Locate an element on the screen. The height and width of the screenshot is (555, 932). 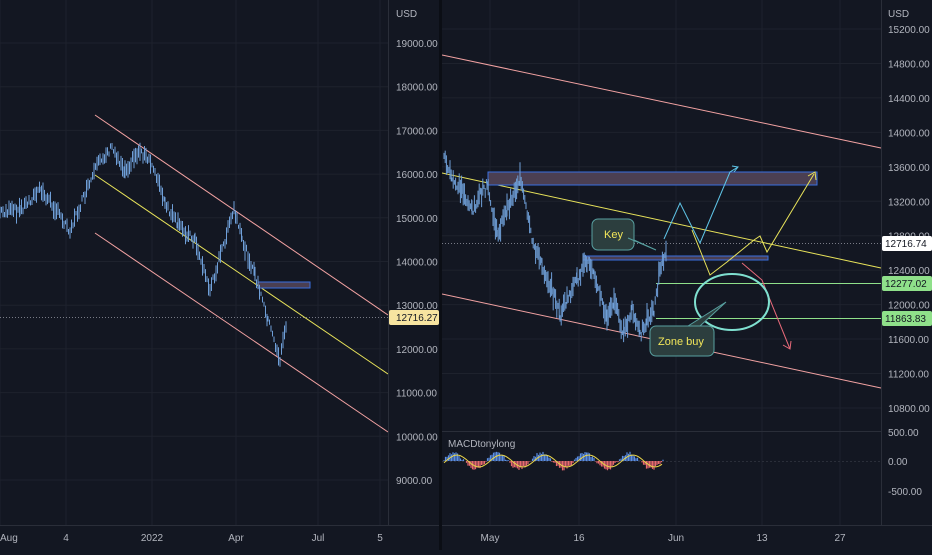
projection-arrow-pink is located at coordinates (766, 306).